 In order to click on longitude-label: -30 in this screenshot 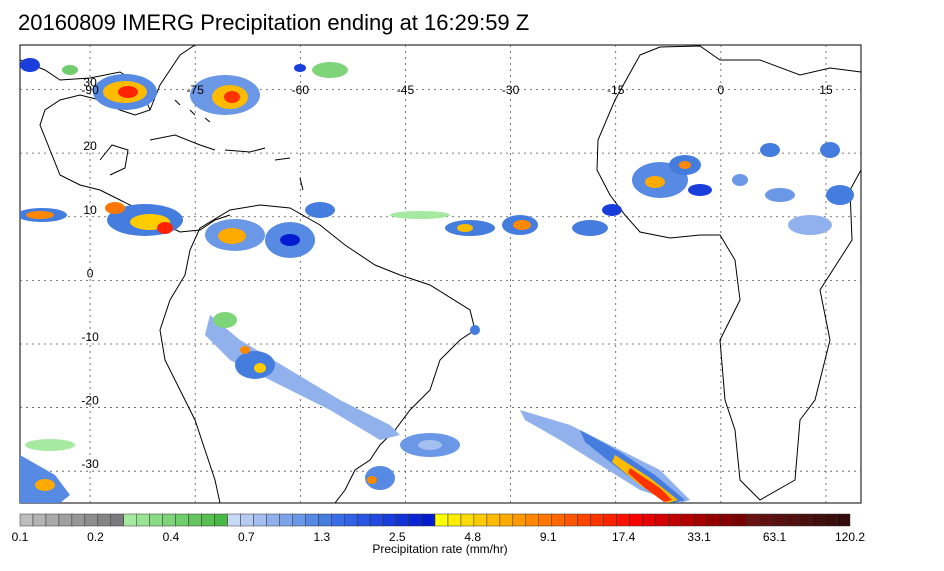, I will do `click(511, 90)`.